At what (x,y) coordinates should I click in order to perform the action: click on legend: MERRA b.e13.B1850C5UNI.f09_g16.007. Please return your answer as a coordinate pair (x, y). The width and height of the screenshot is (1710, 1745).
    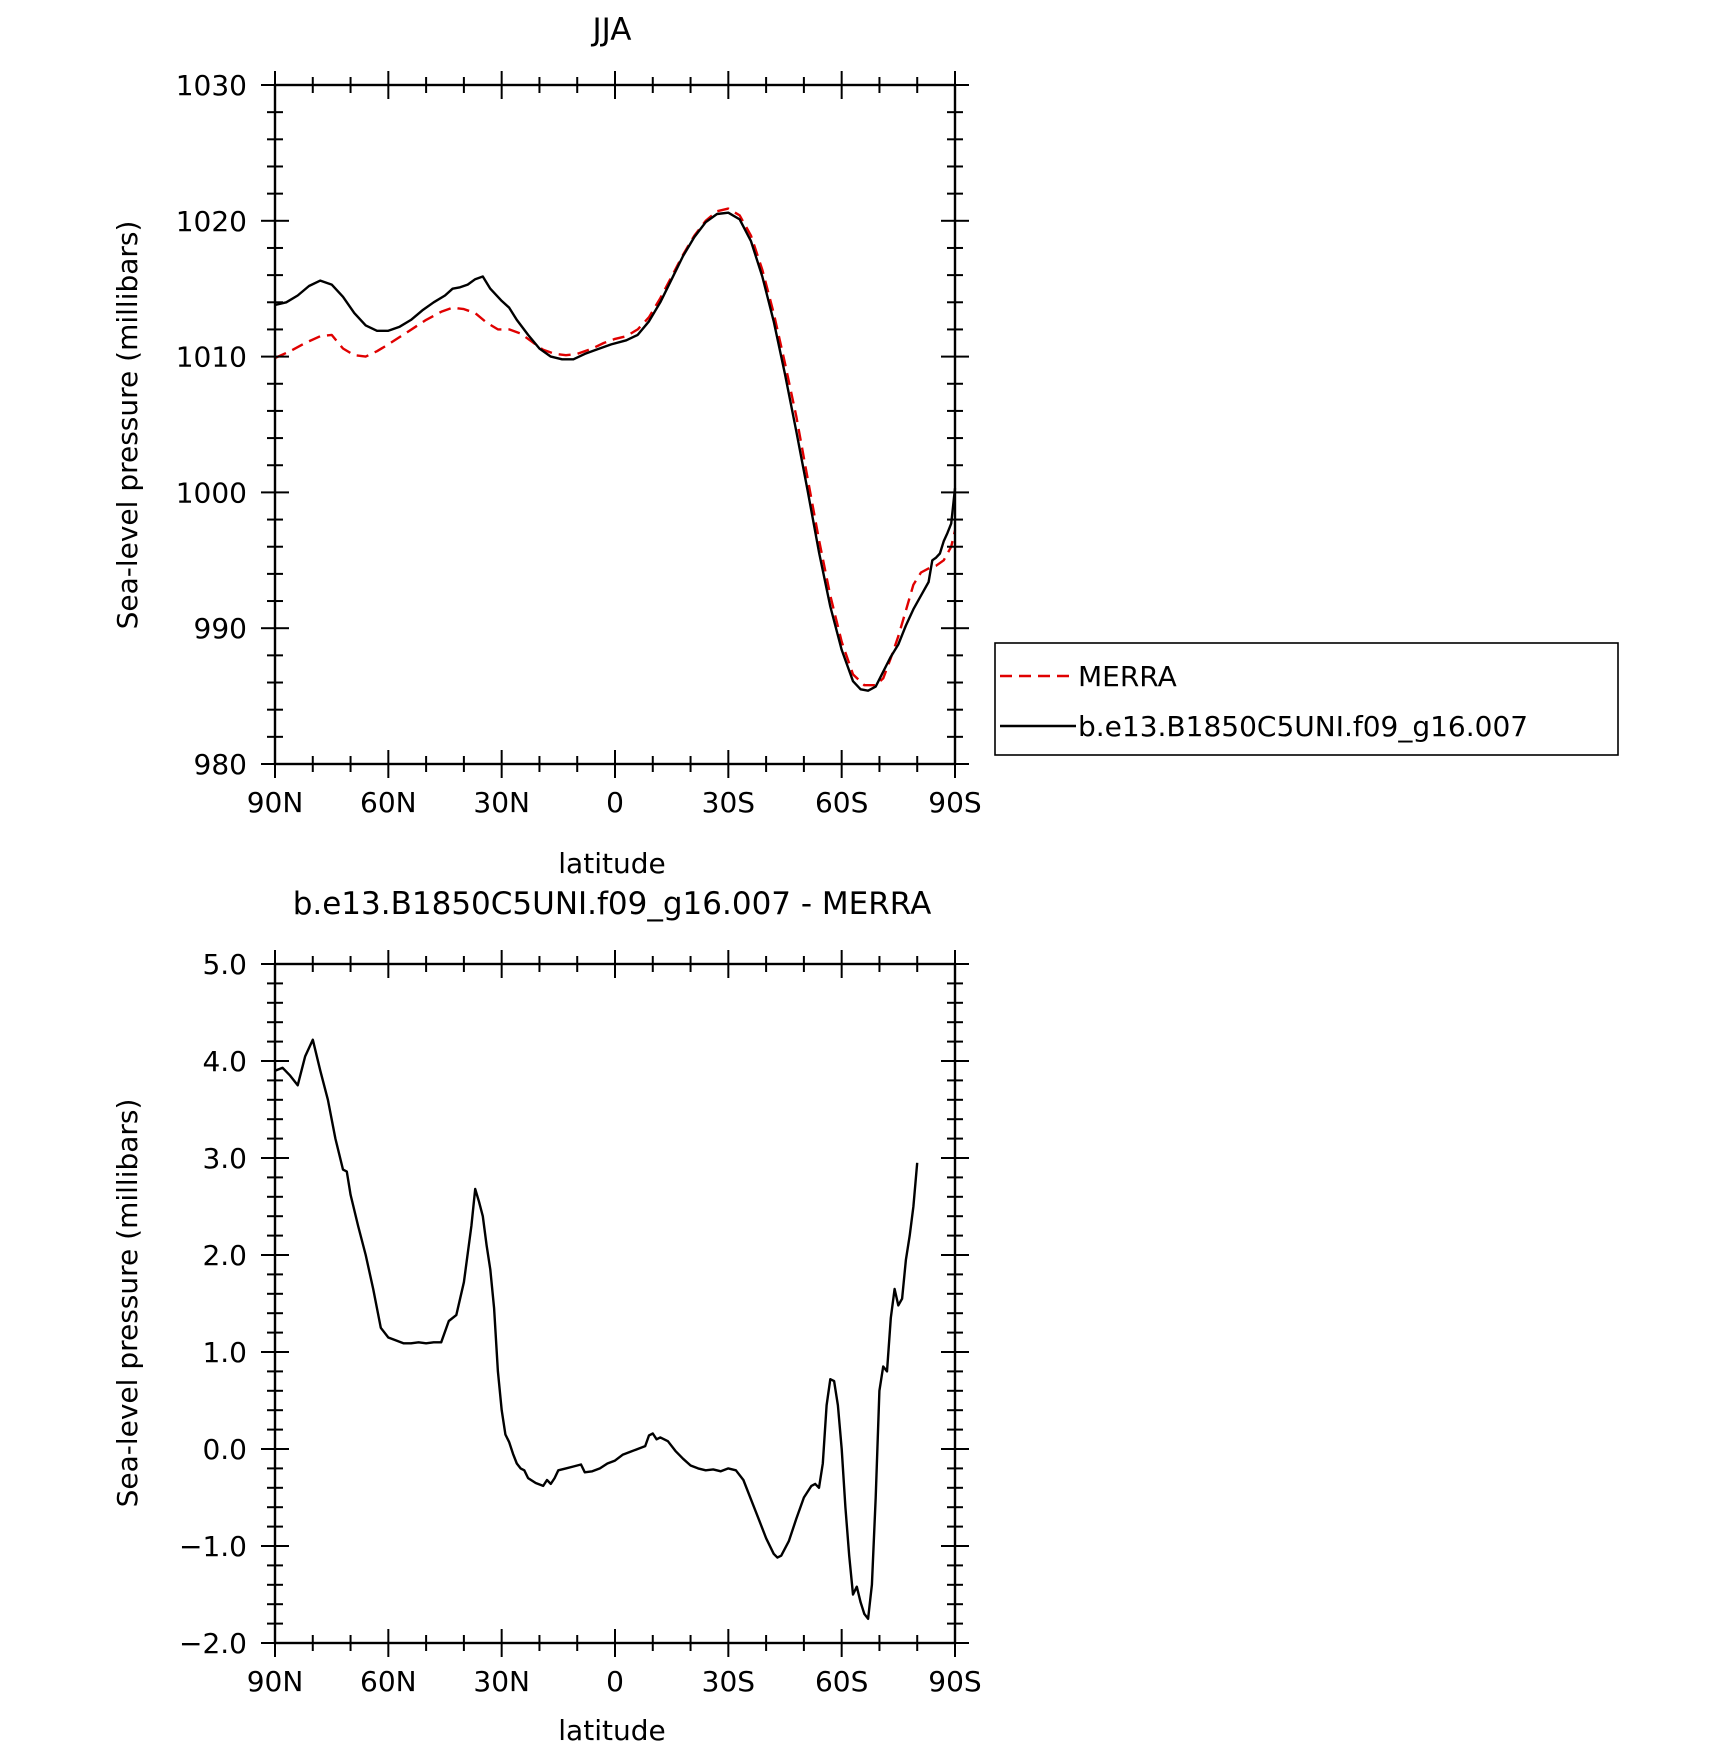
    Looking at the image, I should click on (1306, 699).